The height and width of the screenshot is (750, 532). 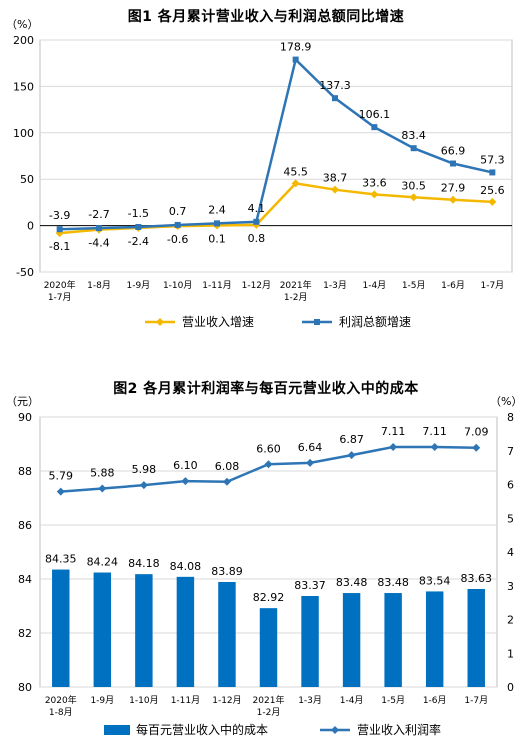 I want to click on cost-data-label: 82.92, so click(x=269, y=597).